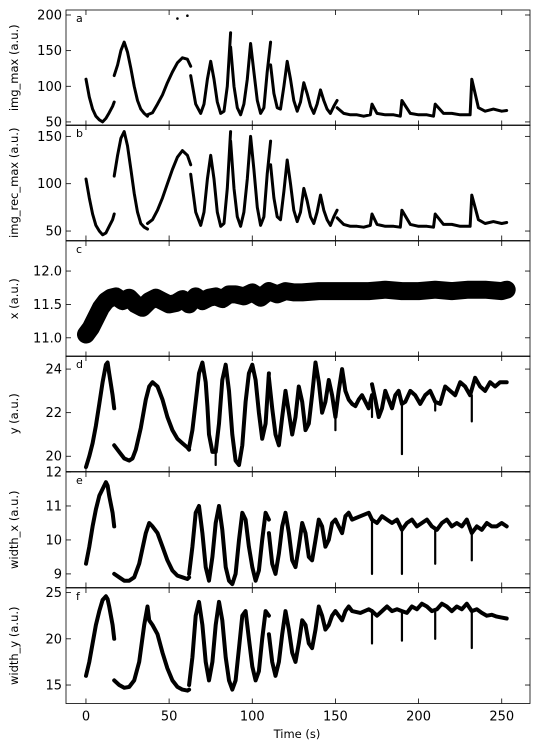  Describe the element at coordinates (14, 298) in the screenshot. I see `panel-c-ylabel: x (a.u.)` at that location.